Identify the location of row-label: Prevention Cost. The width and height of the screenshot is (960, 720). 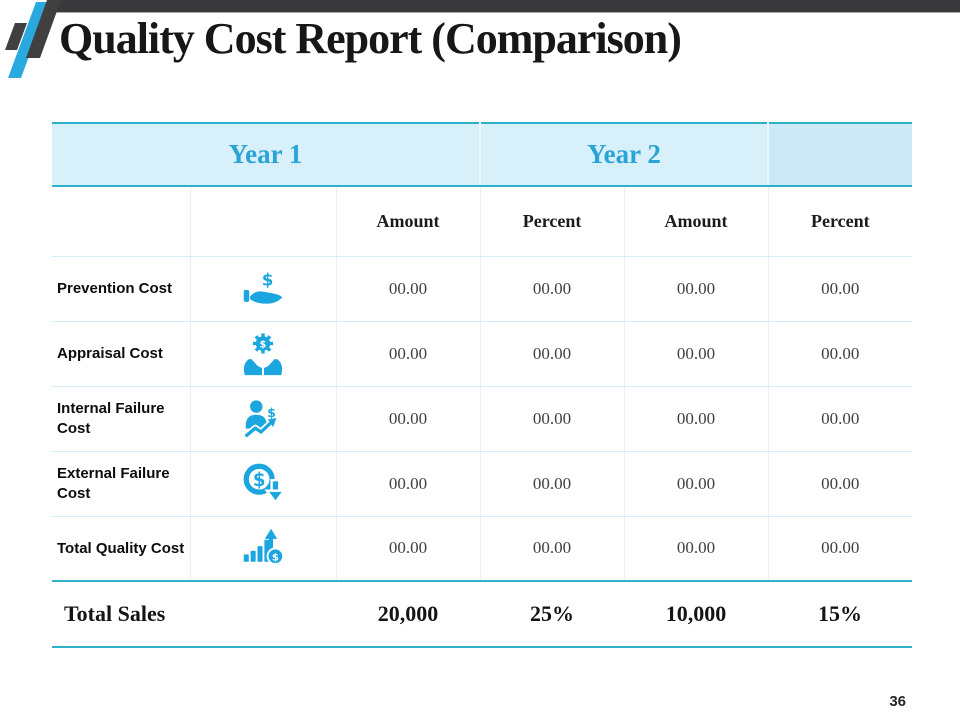
(121, 289).